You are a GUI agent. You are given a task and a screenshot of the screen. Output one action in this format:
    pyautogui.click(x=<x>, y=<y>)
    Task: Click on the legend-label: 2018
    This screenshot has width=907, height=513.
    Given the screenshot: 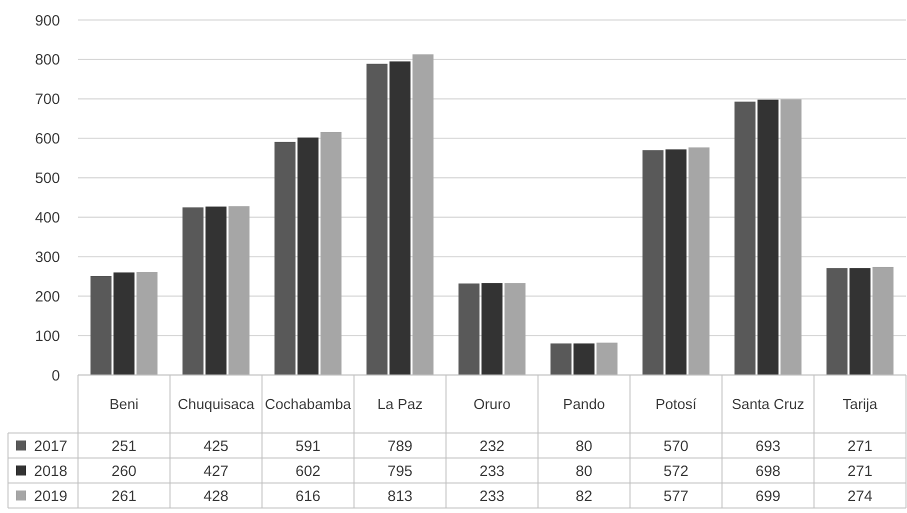 What is the action you would take?
    pyautogui.click(x=51, y=471)
    